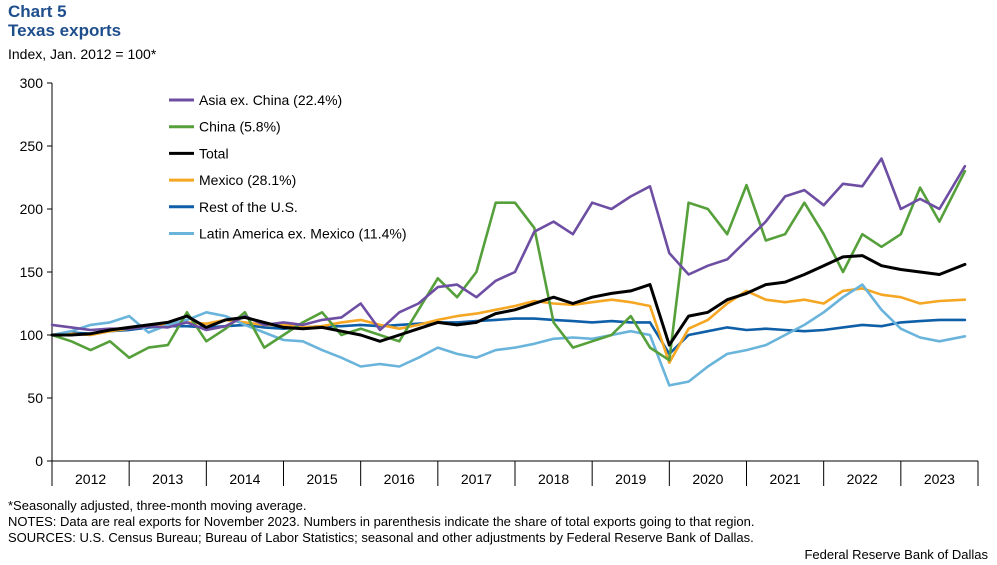 This screenshot has height=565, width=997. What do you see at coordinates (35, 398) in the screenshot?
I see `y-tick-label: 50` at bounding box center [35, 398].